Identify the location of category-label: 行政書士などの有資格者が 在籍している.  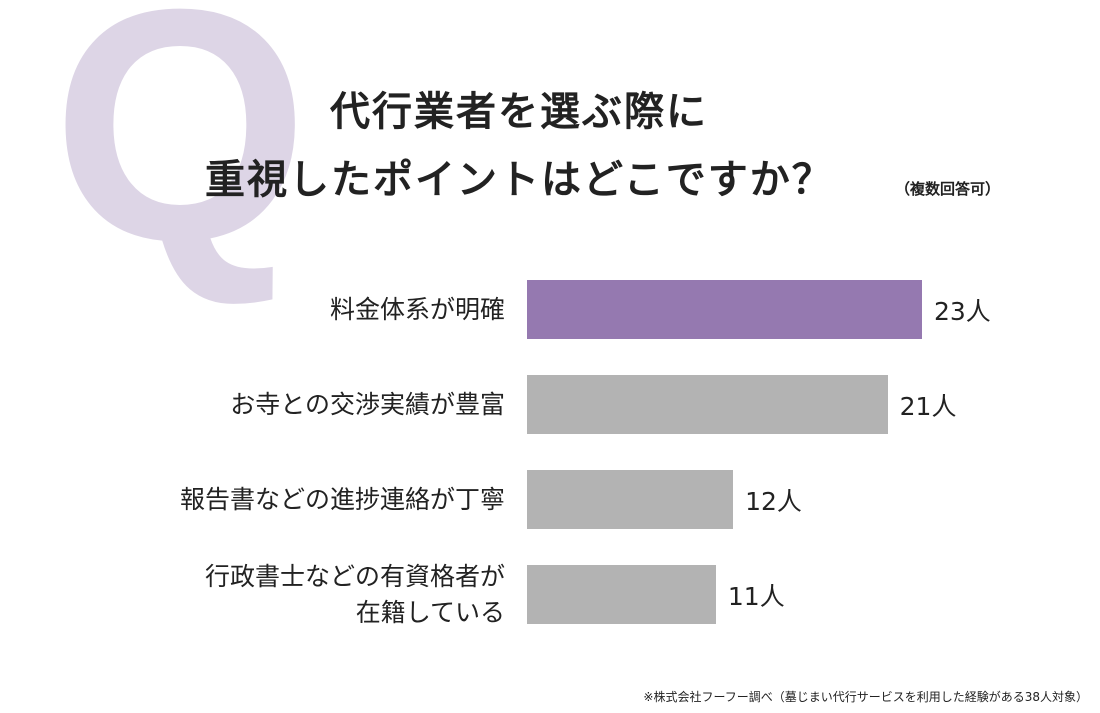
(354, 594).